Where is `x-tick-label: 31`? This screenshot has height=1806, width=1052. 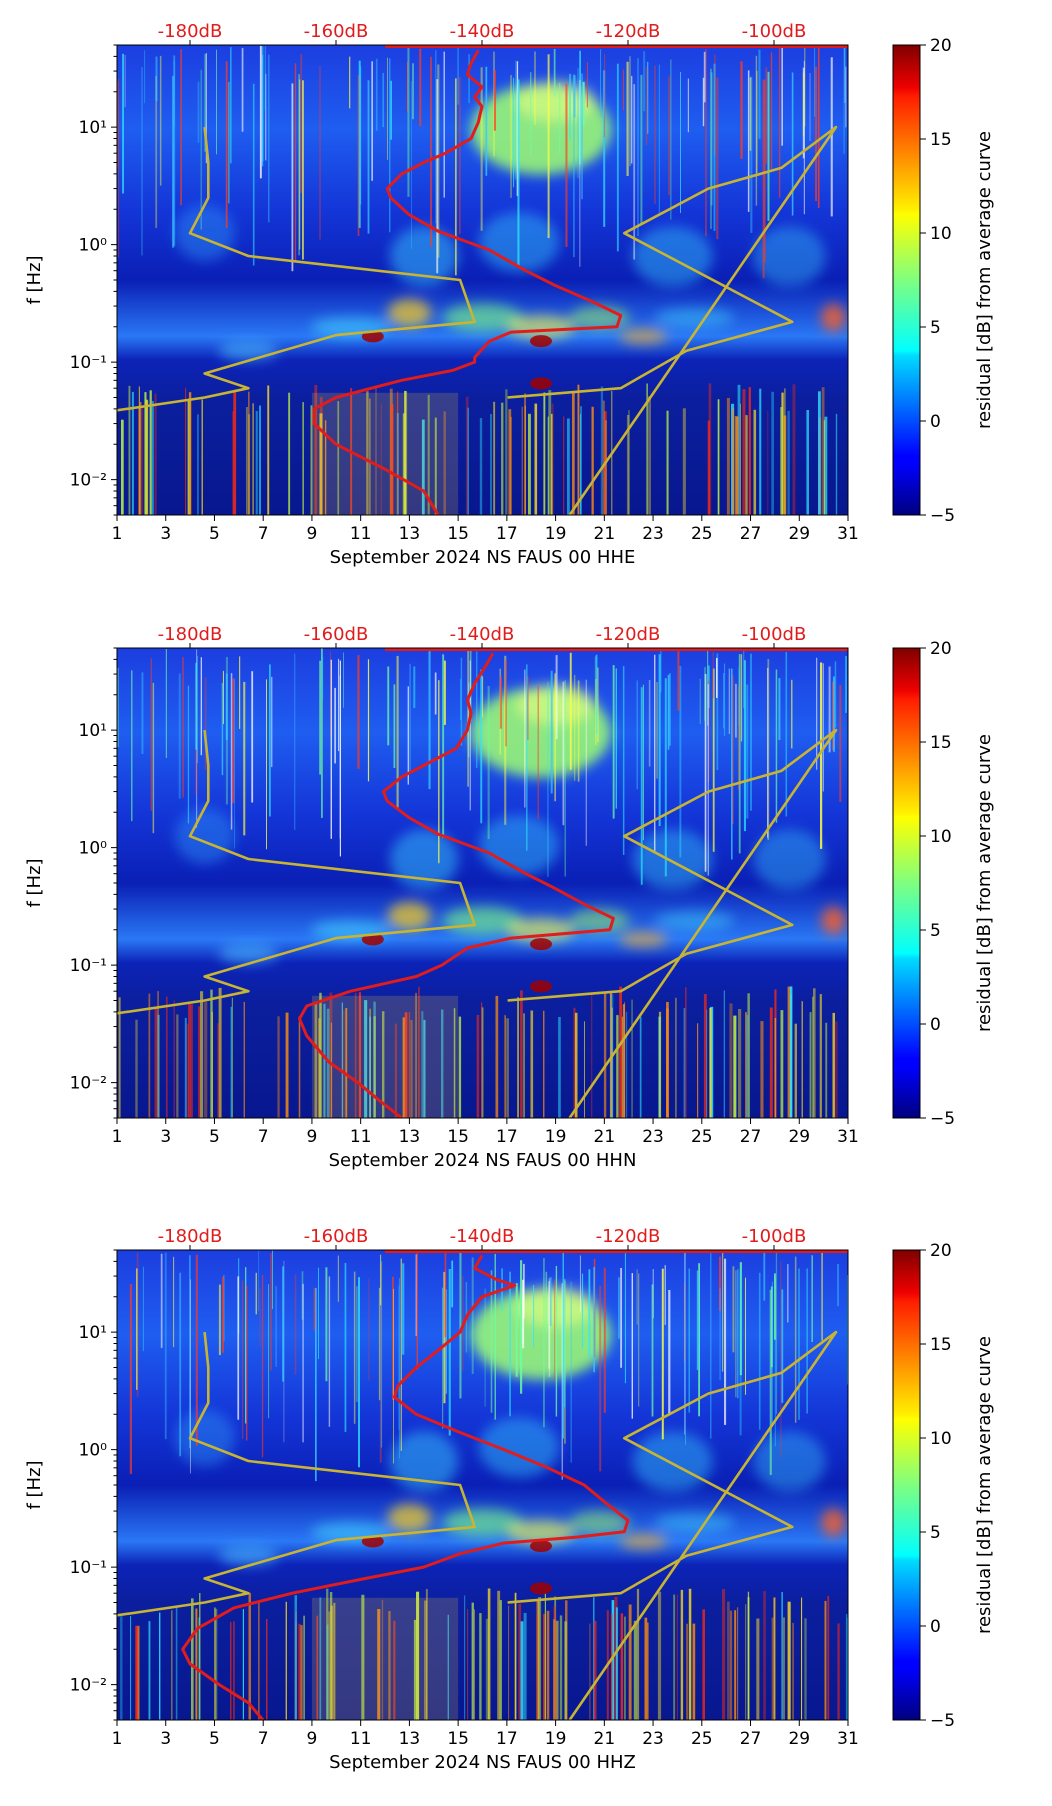 x-tick-label: 31 is located at coordinates (848, 534).